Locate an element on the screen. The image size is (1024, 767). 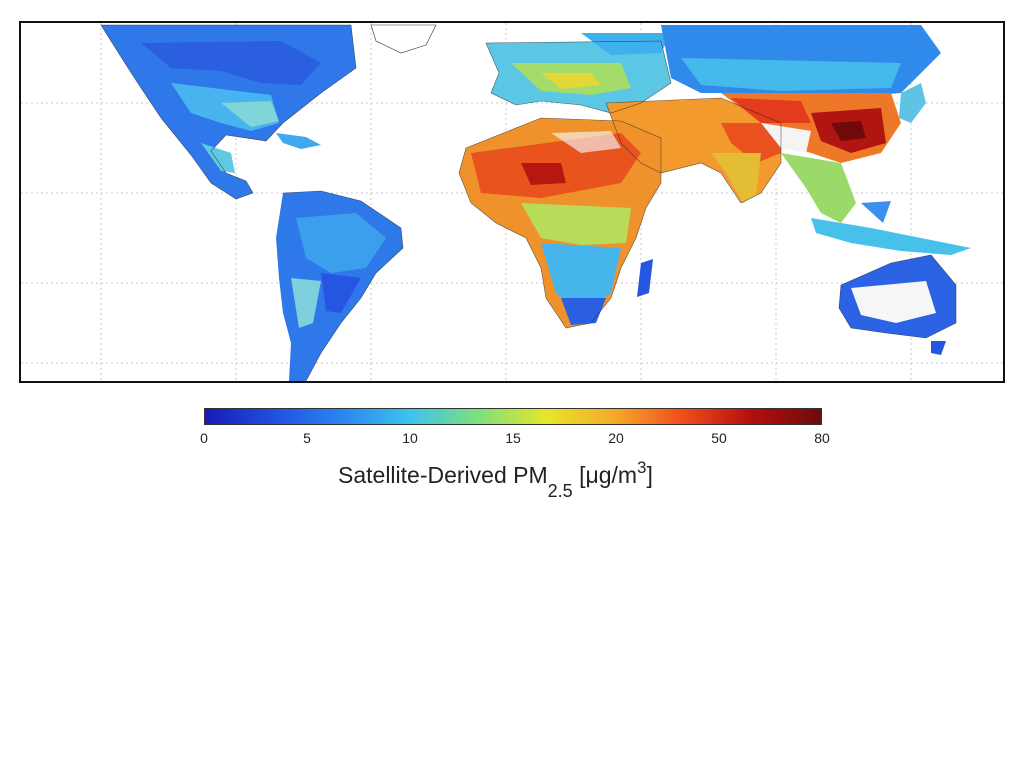
australia is located at coordinates (897, 305).